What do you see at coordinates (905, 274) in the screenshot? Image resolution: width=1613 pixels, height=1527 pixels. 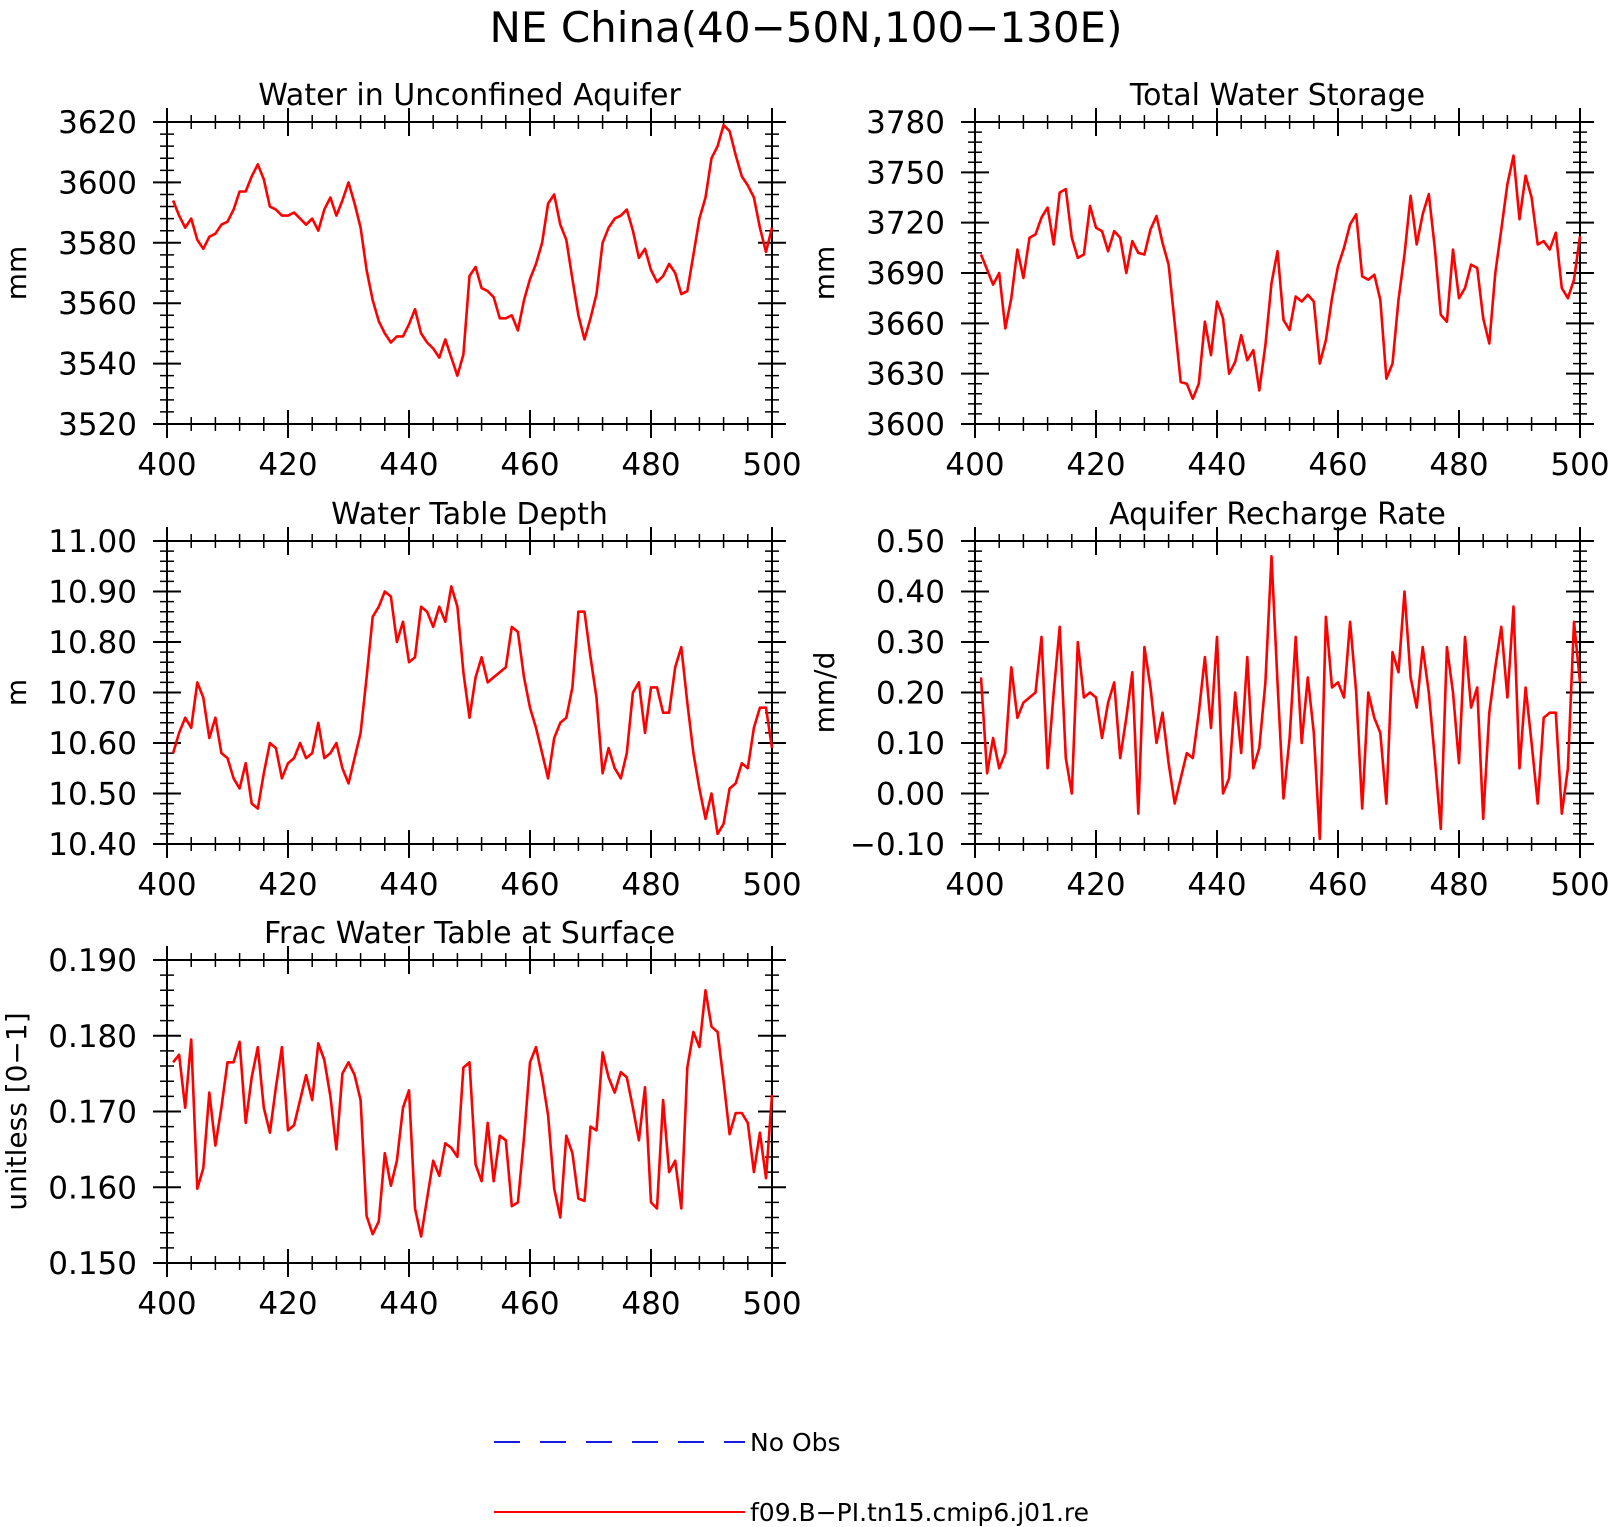 I see `chart2-ytick-label: 3690` at bounding box center [905, 274].